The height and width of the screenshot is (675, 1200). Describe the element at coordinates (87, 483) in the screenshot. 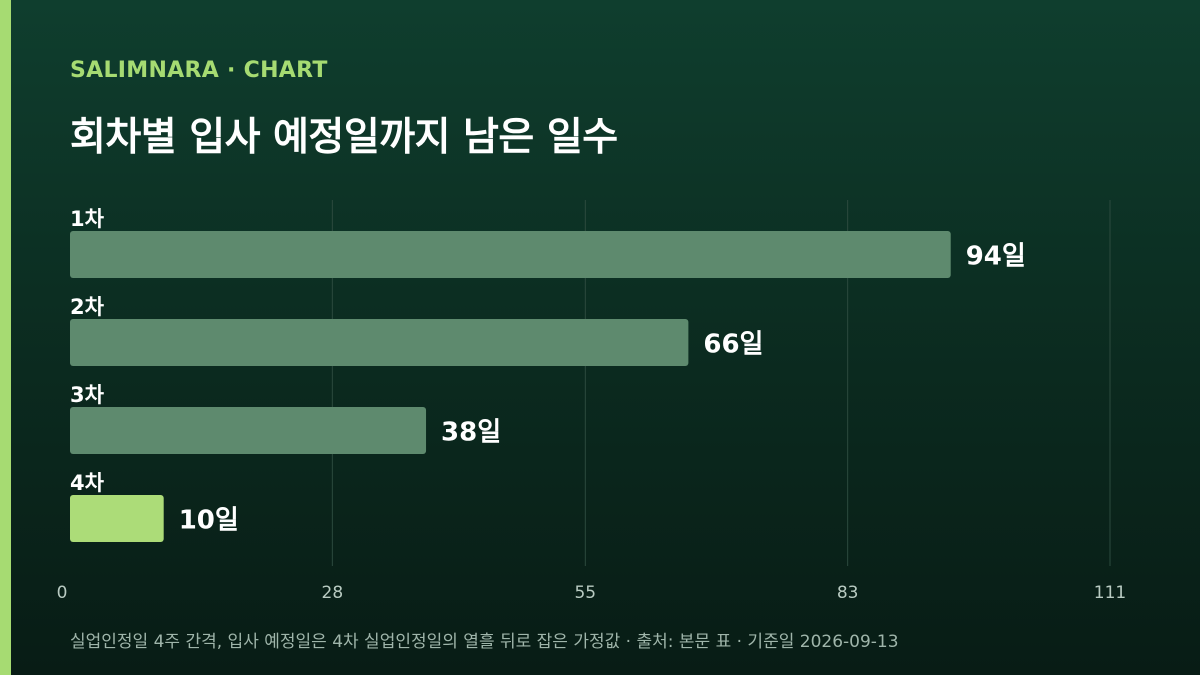

I see `category-label: 4차` at that location.